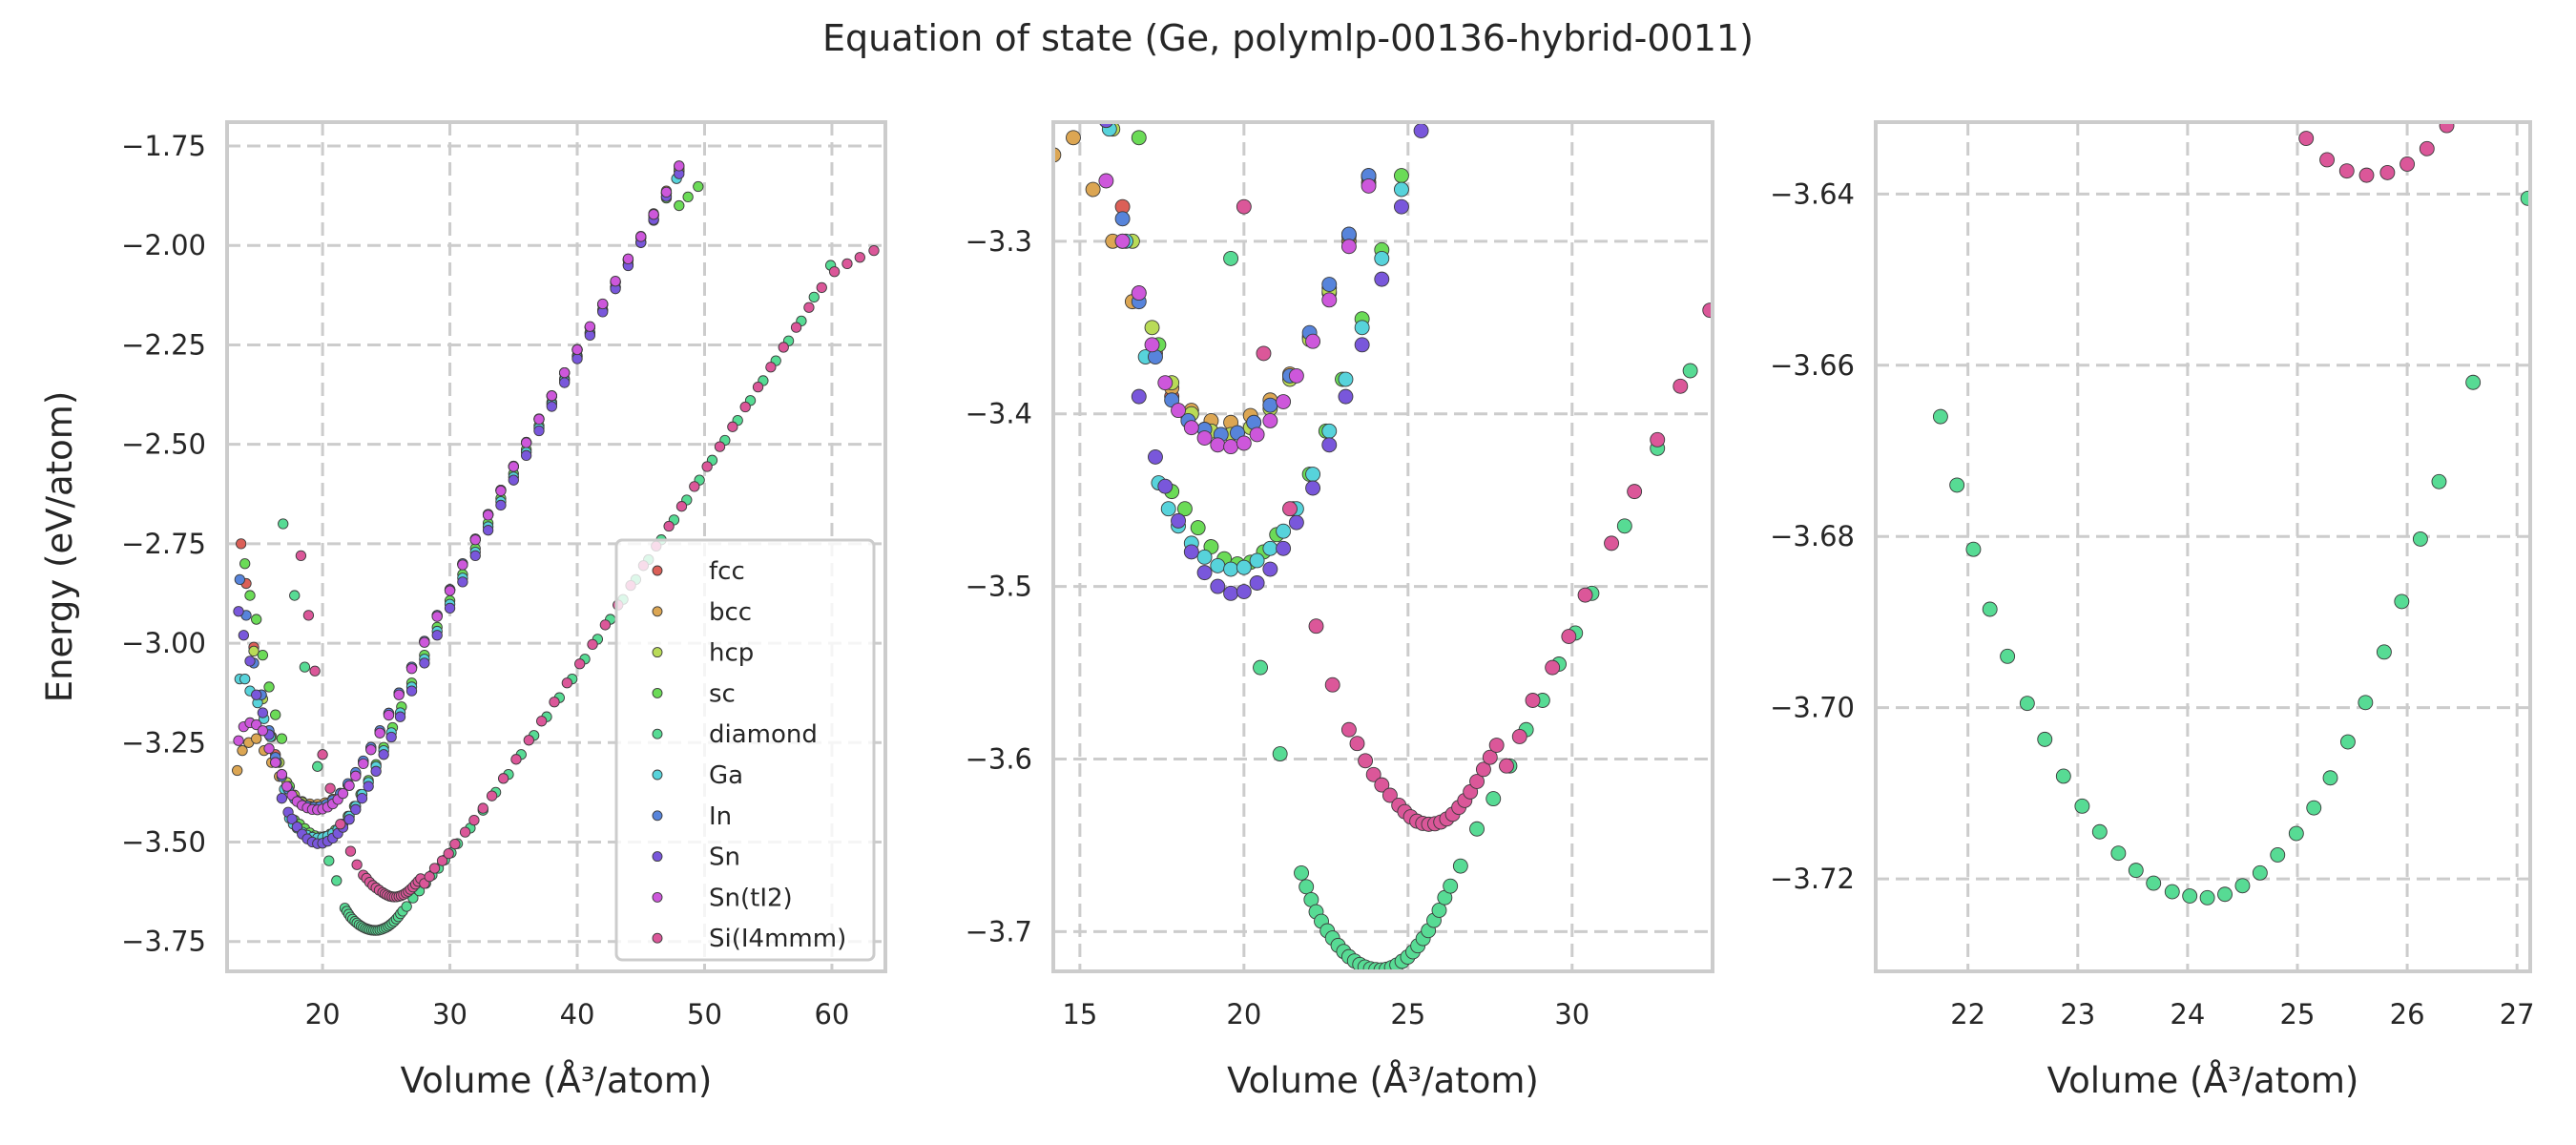  What do you see at coordinates (163, 245) in the screenshot?
I see `y-tick-label: −2.00` at bounding box center [163, 245].